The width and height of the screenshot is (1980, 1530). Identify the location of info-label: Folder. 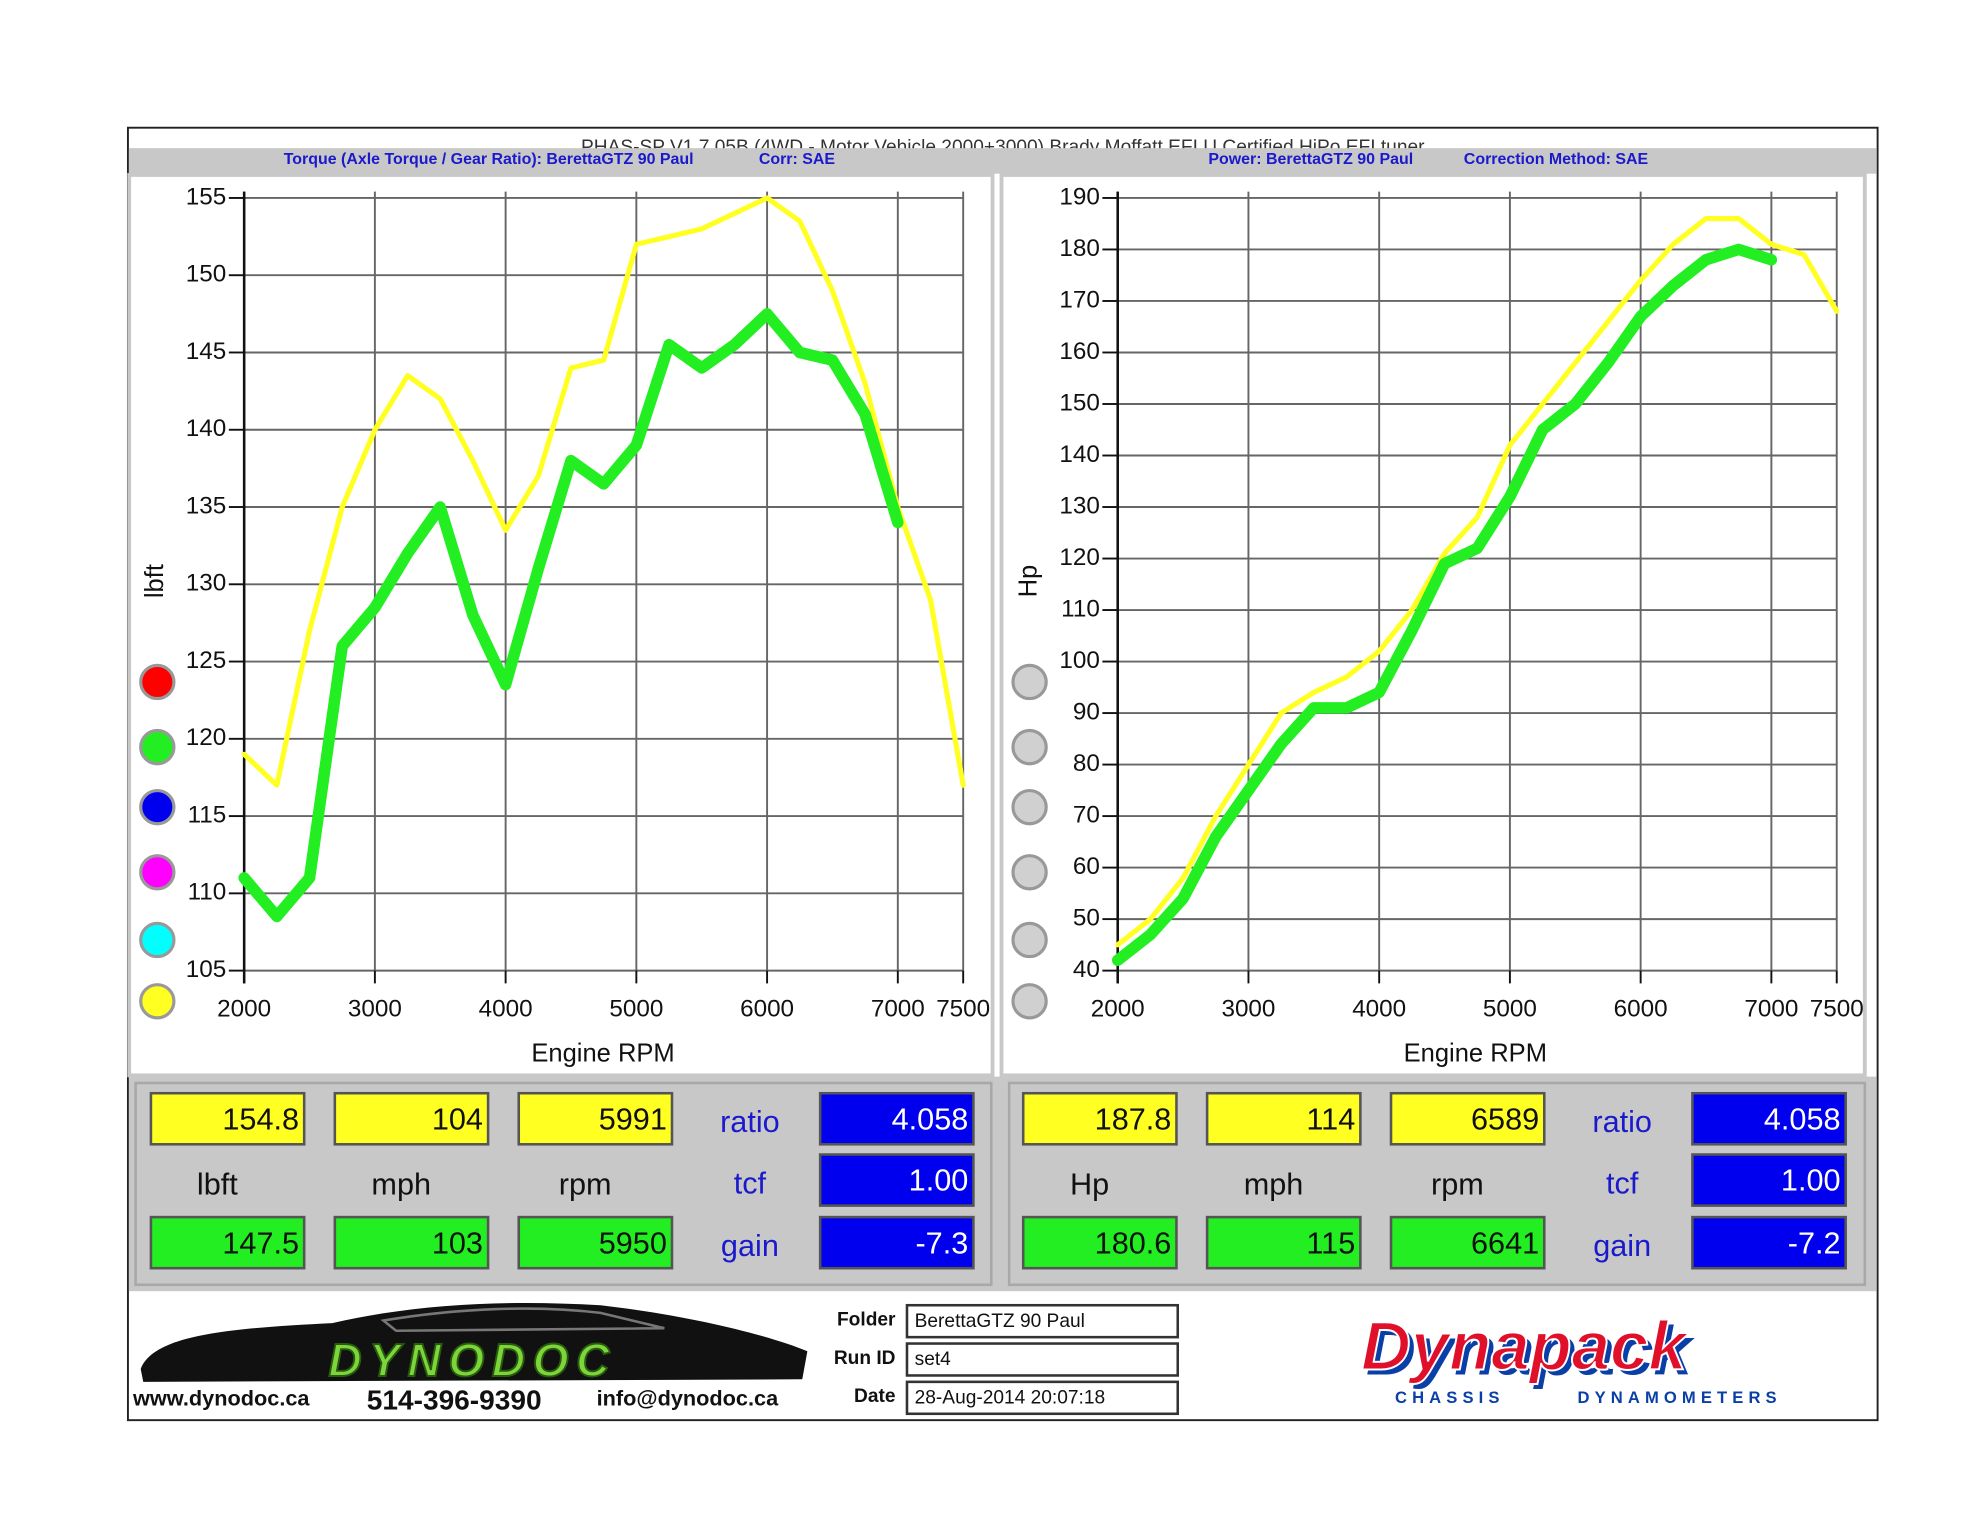
(866, 1320).